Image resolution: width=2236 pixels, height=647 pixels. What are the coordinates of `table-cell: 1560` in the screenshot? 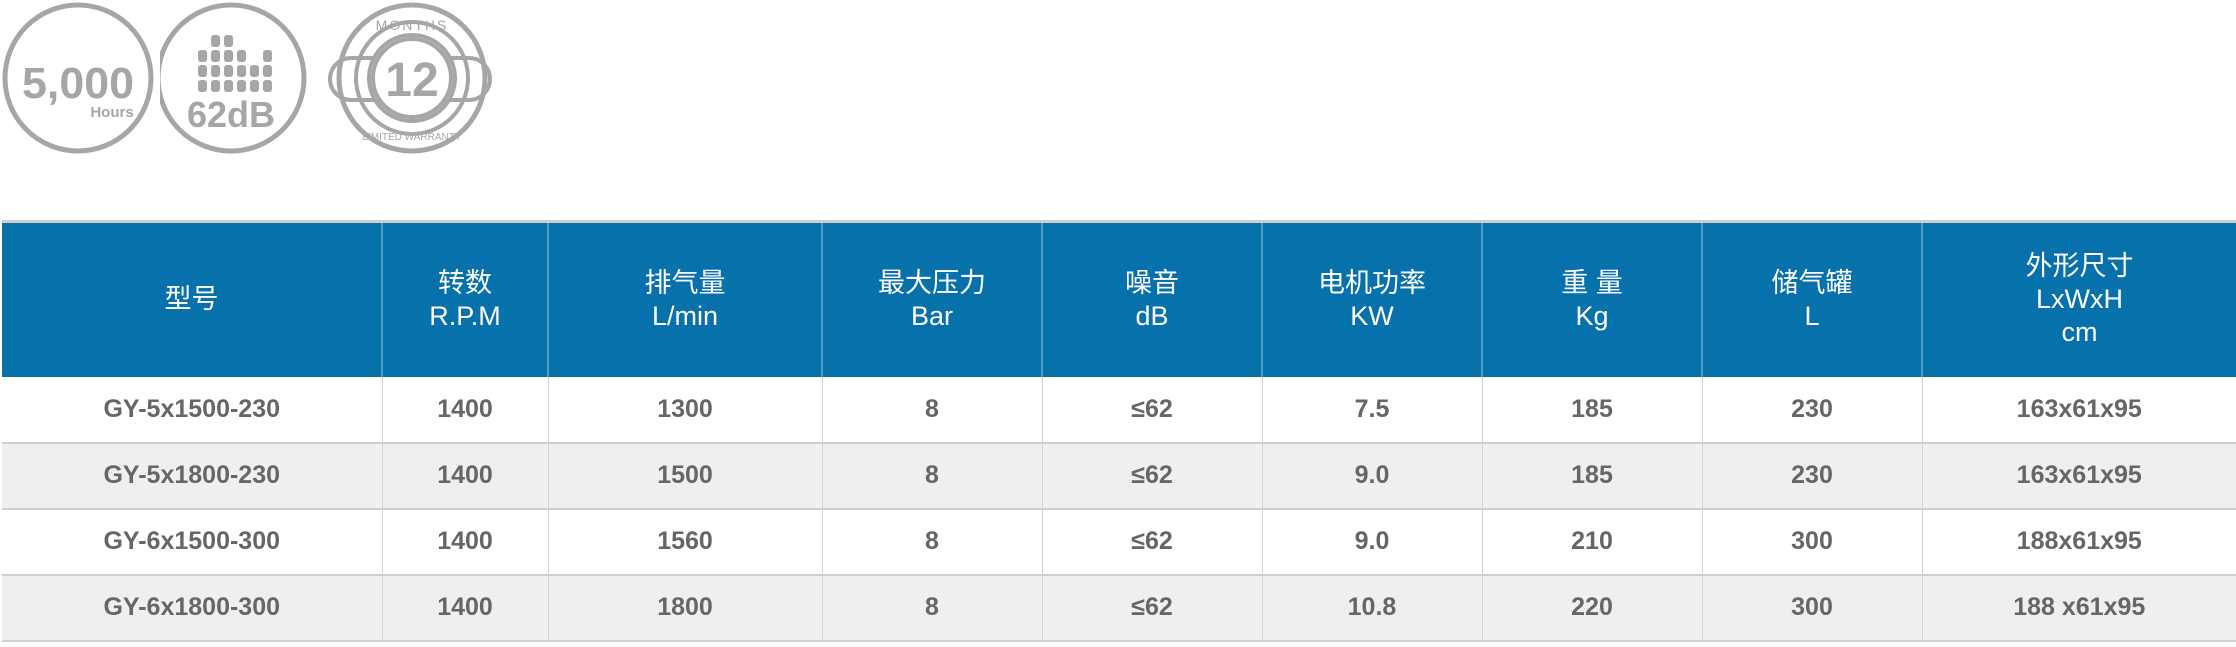 It's located at (684, 541).